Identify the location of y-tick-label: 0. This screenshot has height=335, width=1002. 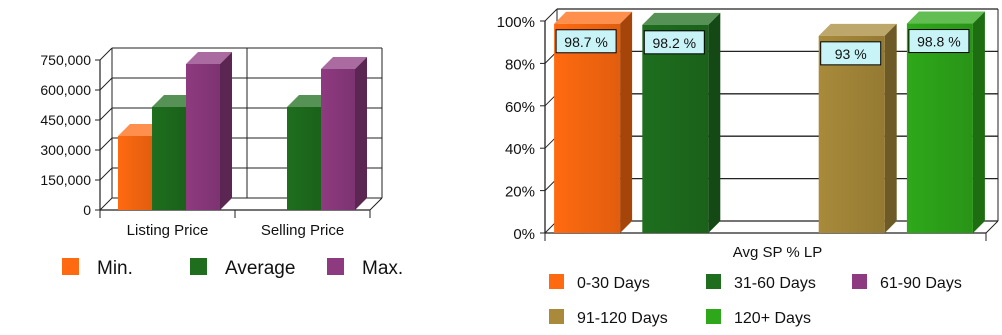
(87, 210).